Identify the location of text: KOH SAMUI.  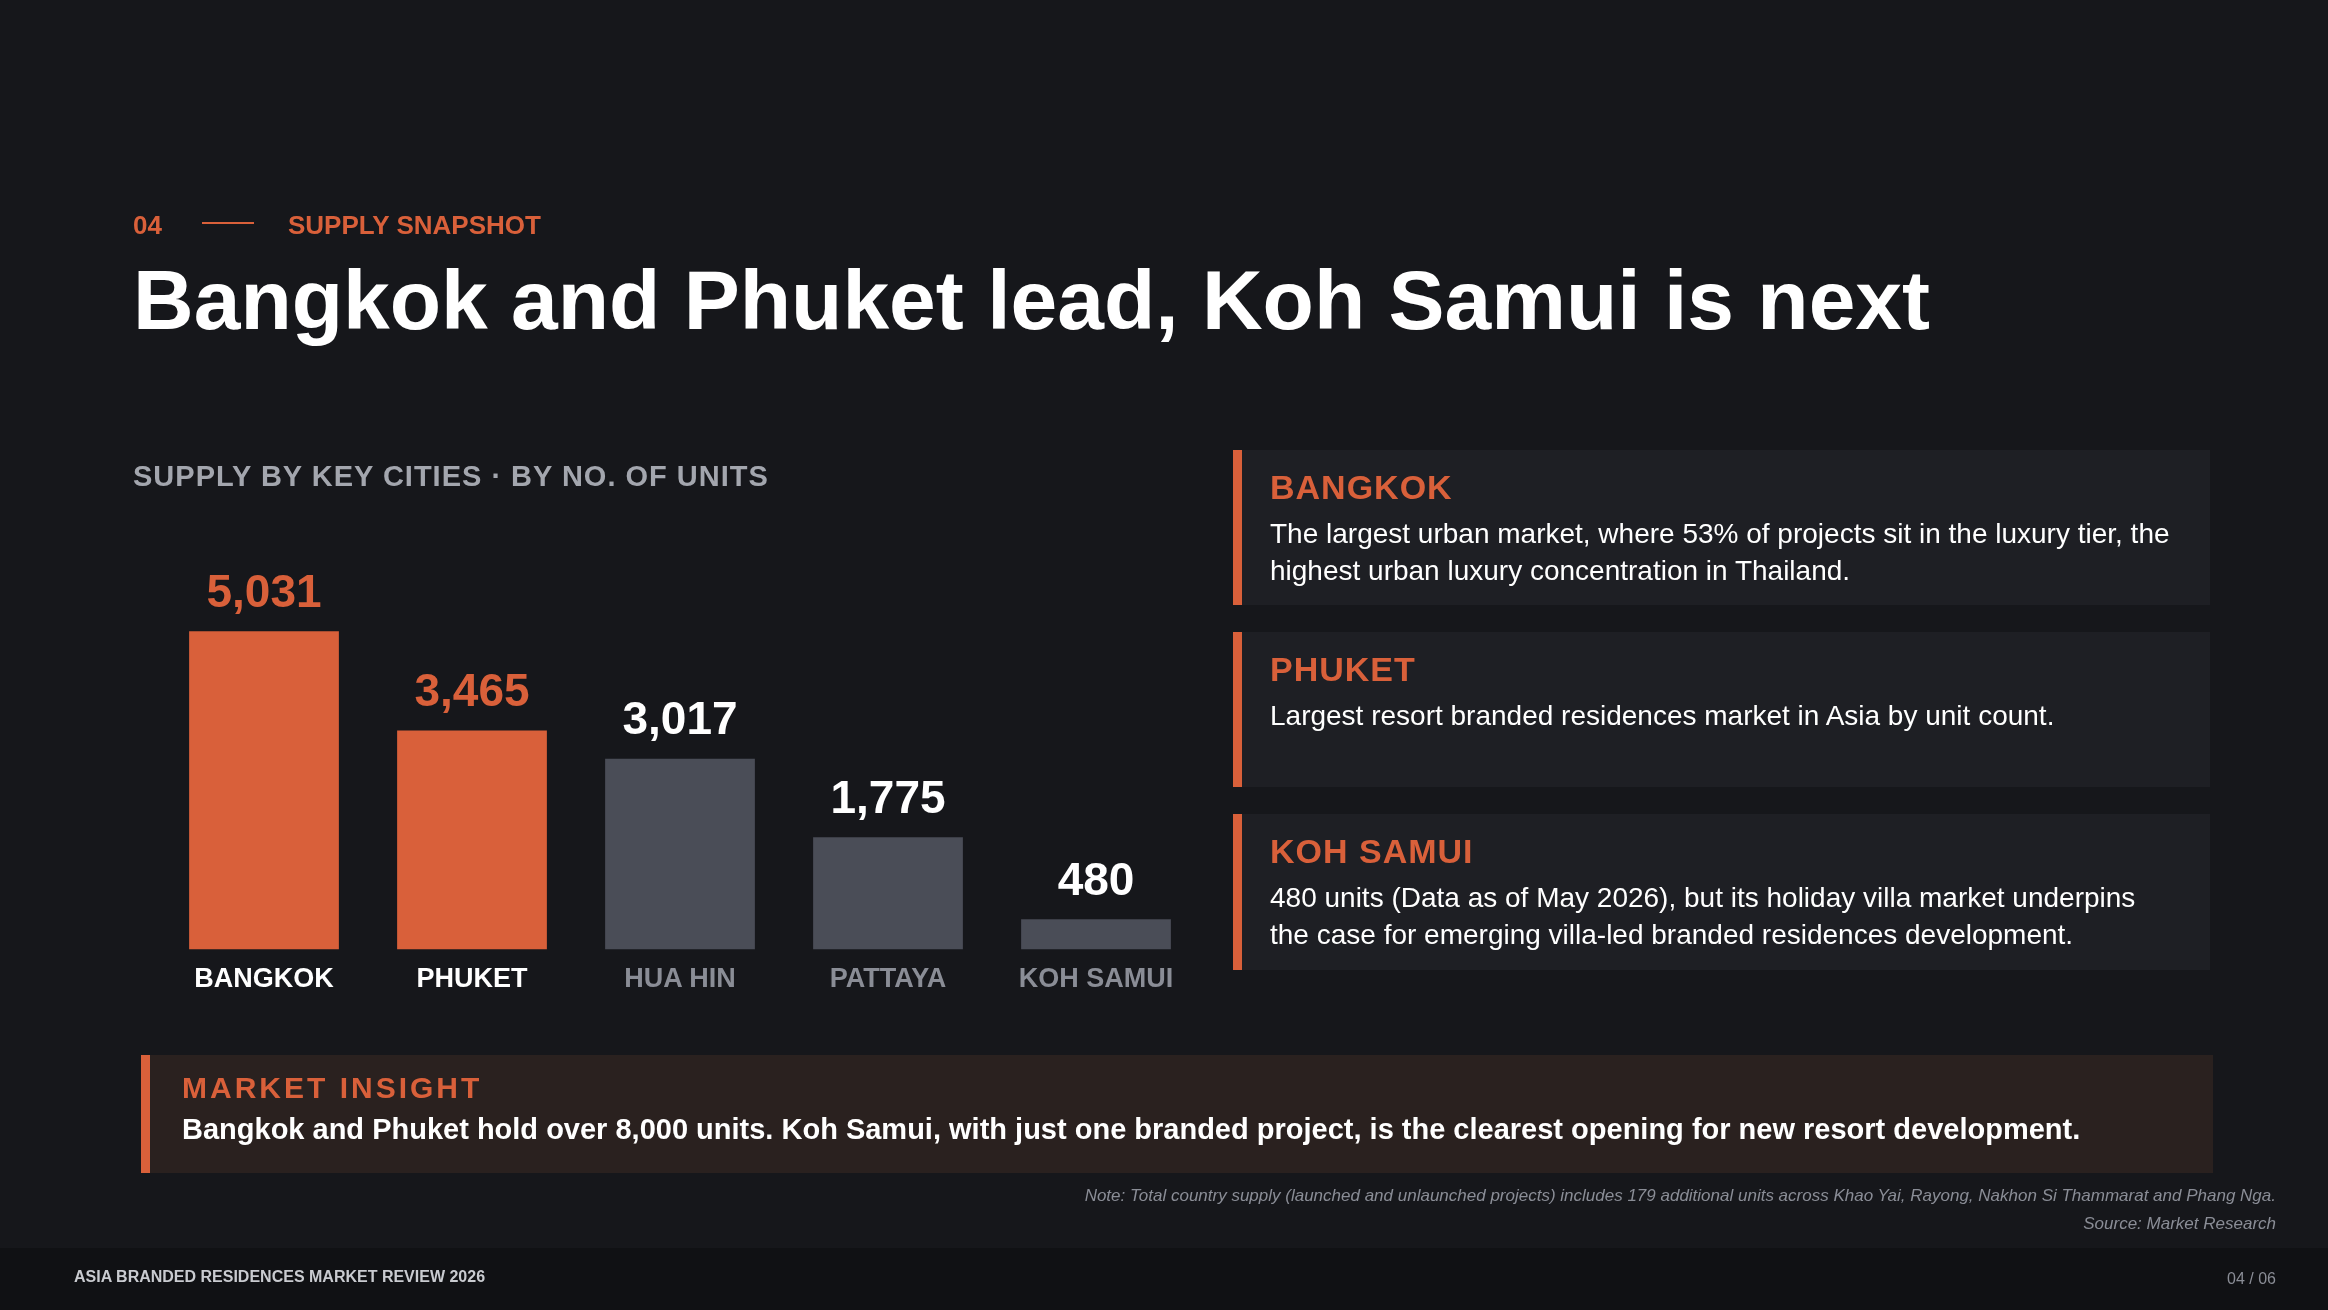
(1372, 851).